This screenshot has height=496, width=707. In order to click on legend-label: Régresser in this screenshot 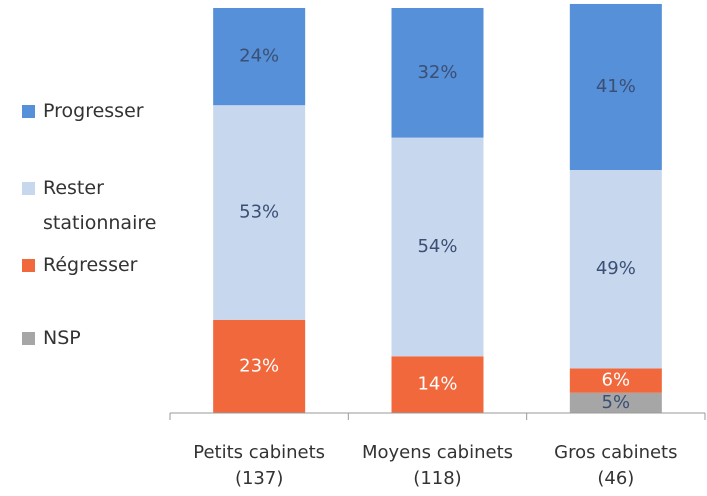, I will do `click(90, 265)`.